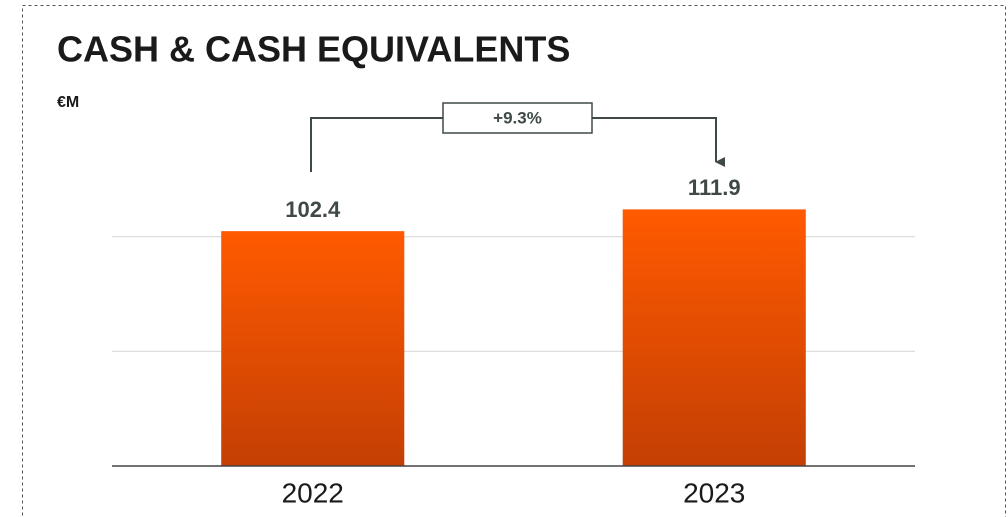  Describe the element at coordinates (714, 492) in the screenshot. I see `x-tick-label: 2023` at that location.